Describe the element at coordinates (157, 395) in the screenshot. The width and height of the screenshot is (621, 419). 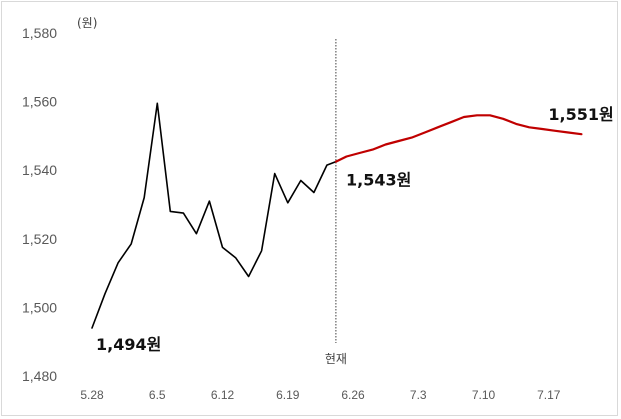
I see `x-tick-label: 6.5` at that location.